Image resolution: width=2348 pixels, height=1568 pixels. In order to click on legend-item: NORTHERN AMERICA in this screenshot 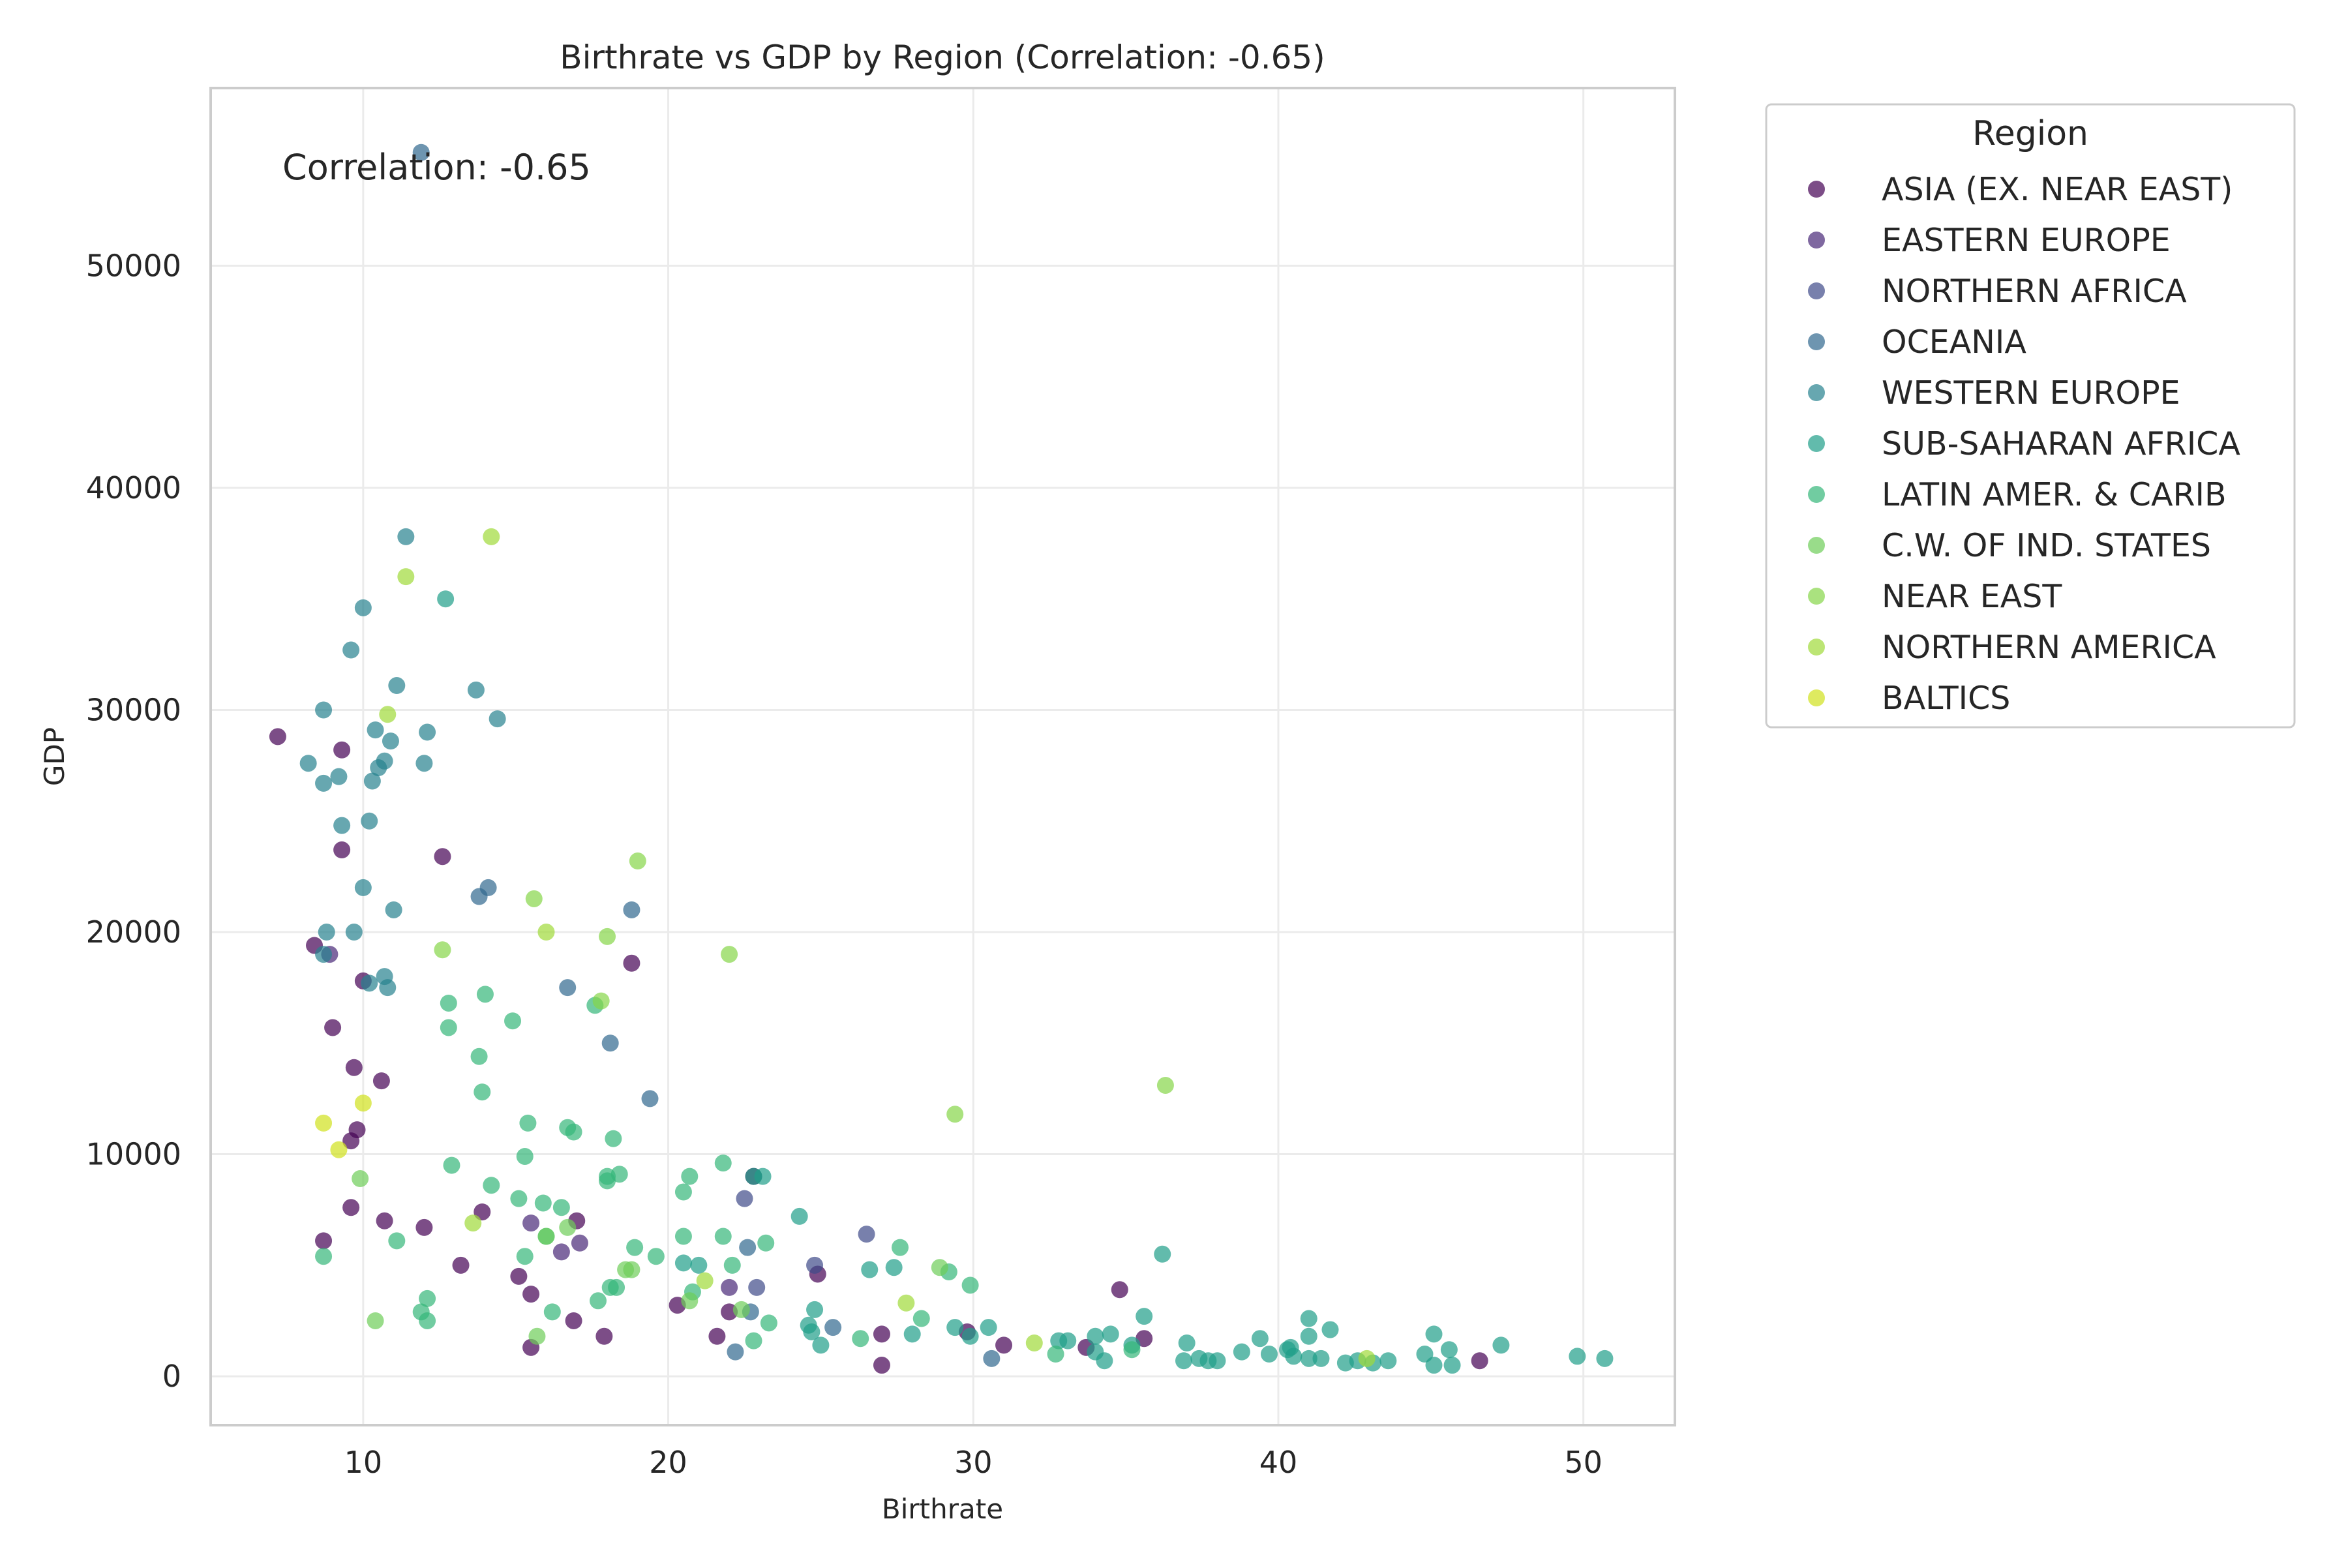, I will do `click(2012, 647)`.